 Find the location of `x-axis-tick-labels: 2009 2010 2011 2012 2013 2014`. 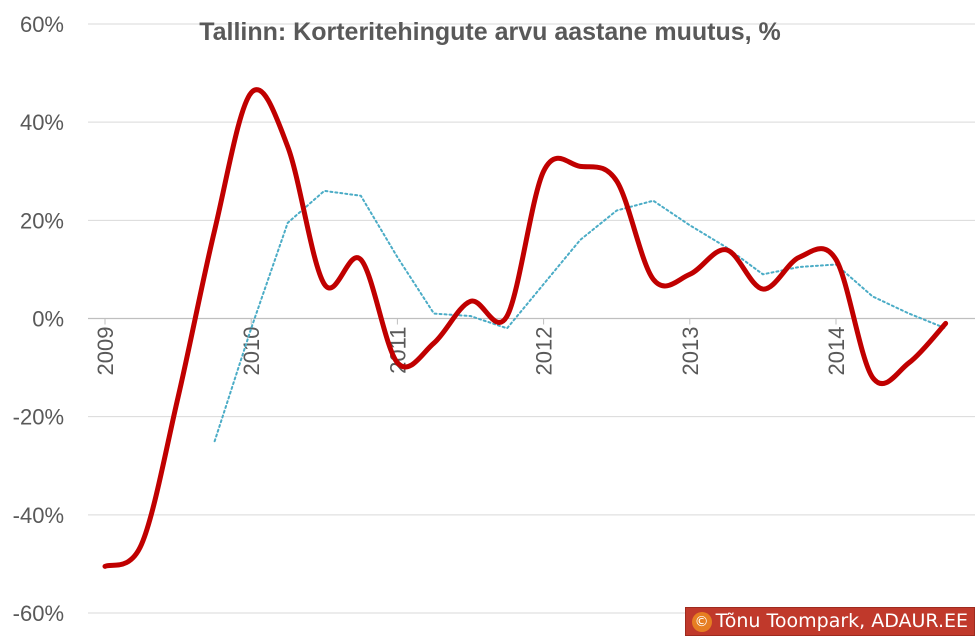

x-axis-tick-labels: 2009 2010 2011 2012 2013 2014 is located at coordinates (471, 347).